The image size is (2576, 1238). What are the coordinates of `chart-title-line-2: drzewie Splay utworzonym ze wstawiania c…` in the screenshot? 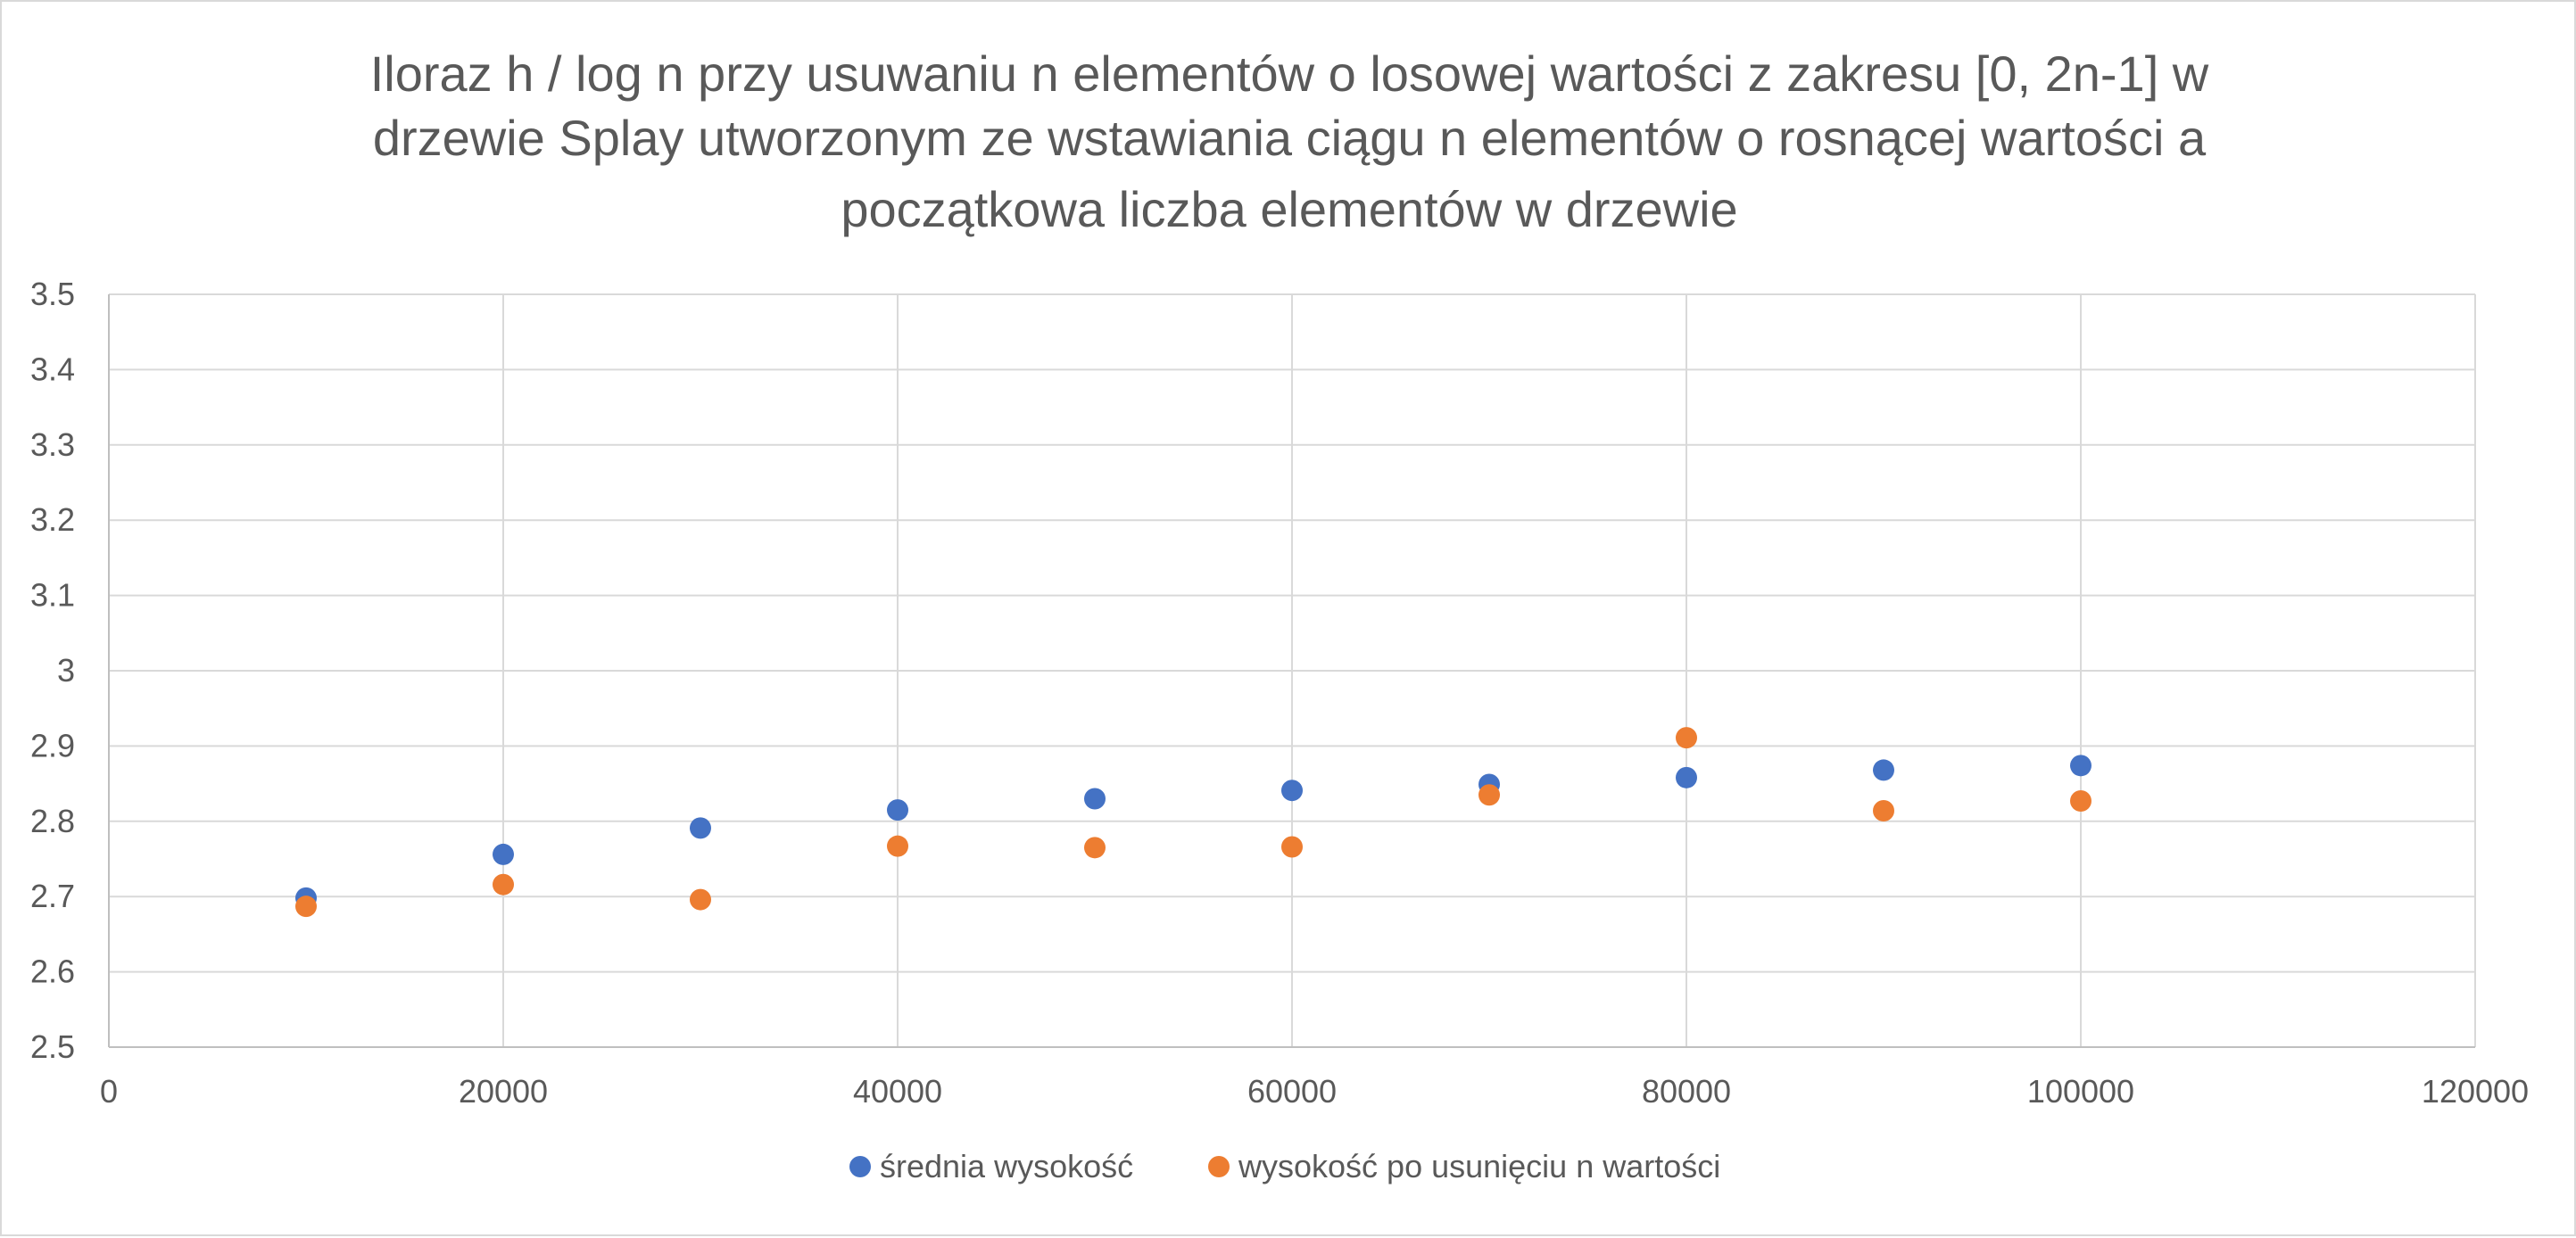 It's located at (1290, 138).